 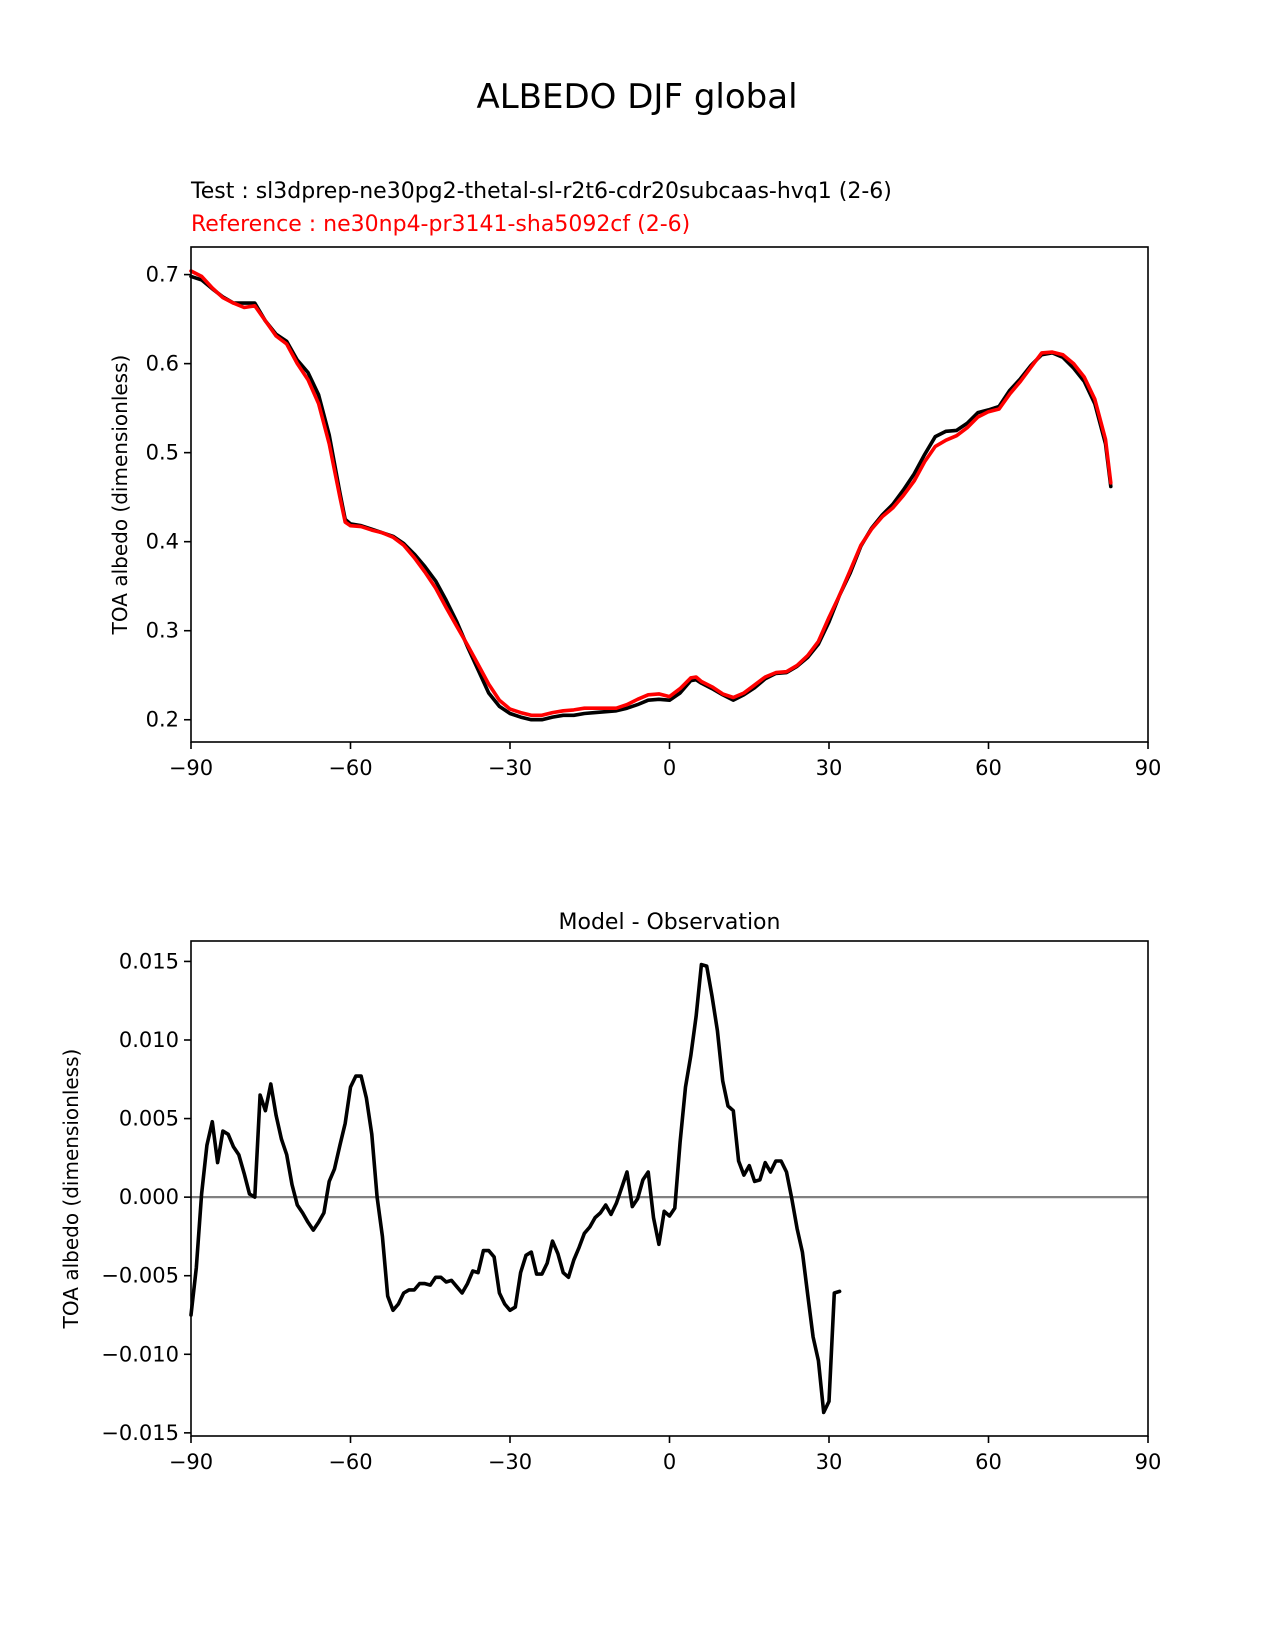 I want to click on y-tick-label: −0.005, so click(x=140, y=1276).